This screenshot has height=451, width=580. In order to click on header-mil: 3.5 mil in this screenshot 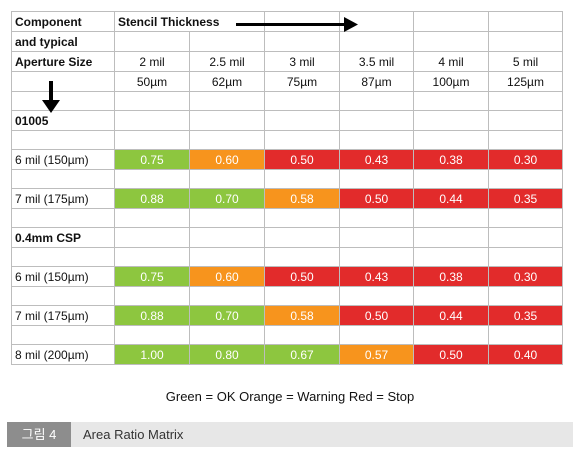, I will do `click(376, 61)`.